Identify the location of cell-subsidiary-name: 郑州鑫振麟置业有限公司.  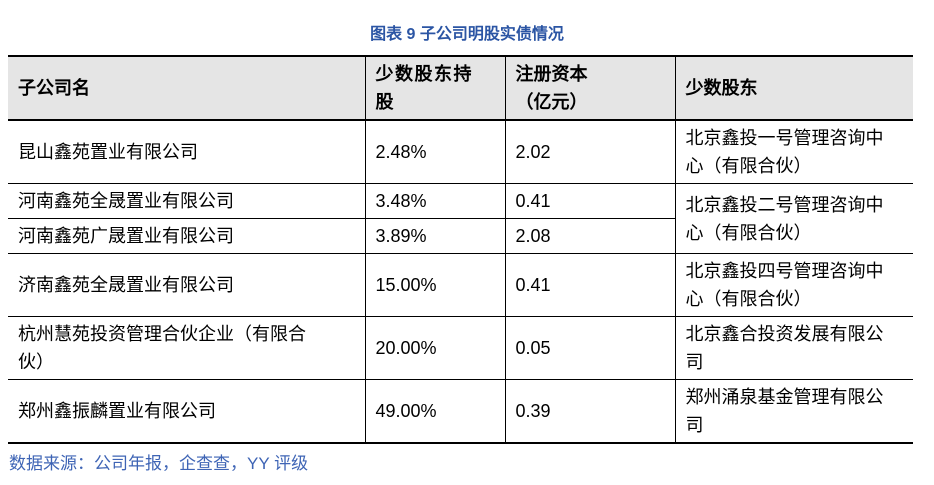
(117, 411).